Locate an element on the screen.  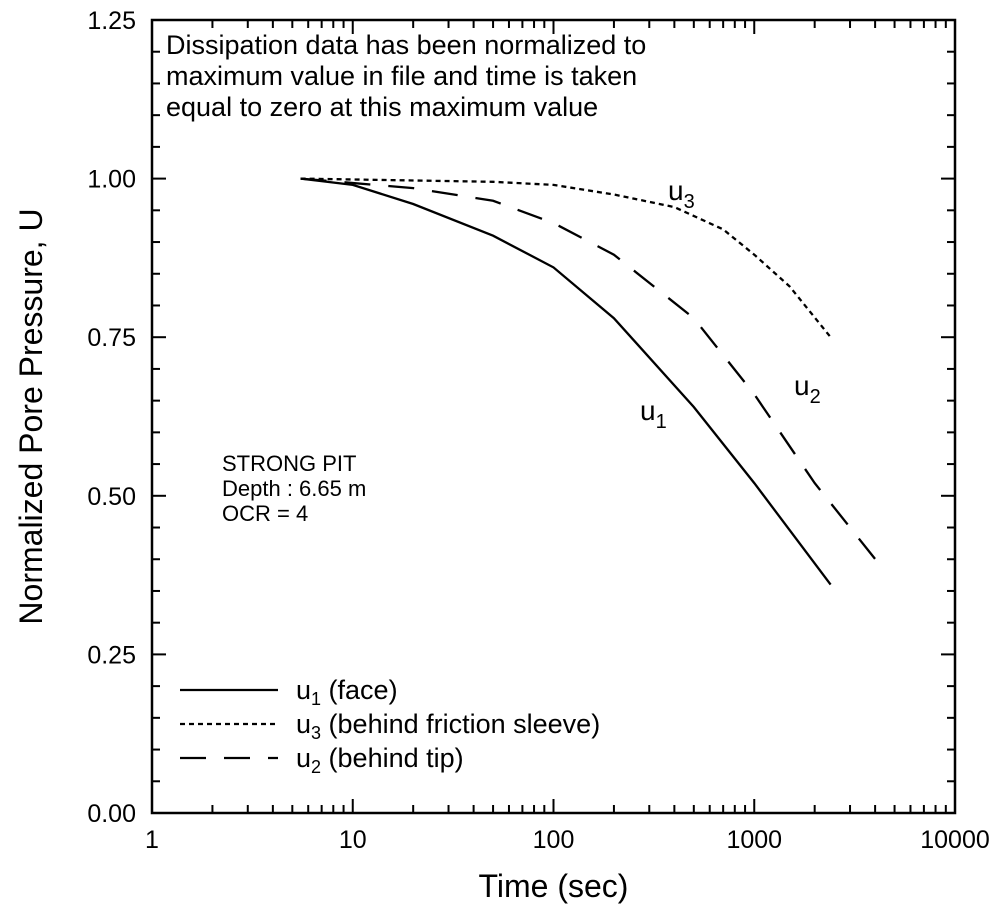
annotation-line: Dissipation data has been normalized to is located at coordinates (406, 45).